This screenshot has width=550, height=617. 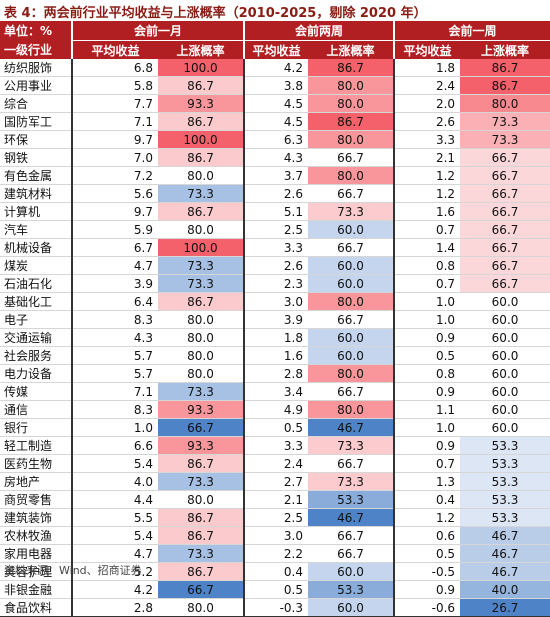 I want to click on up-probability-cell: 93.3, so click(x=201, y=445).